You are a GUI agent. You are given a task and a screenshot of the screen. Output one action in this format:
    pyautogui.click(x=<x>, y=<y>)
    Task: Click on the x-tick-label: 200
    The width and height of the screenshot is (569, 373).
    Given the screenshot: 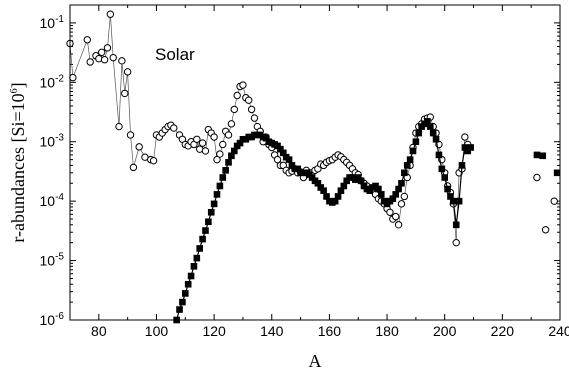 What is the action you would take?
    pyautogui.click(x=445, y=331)
    